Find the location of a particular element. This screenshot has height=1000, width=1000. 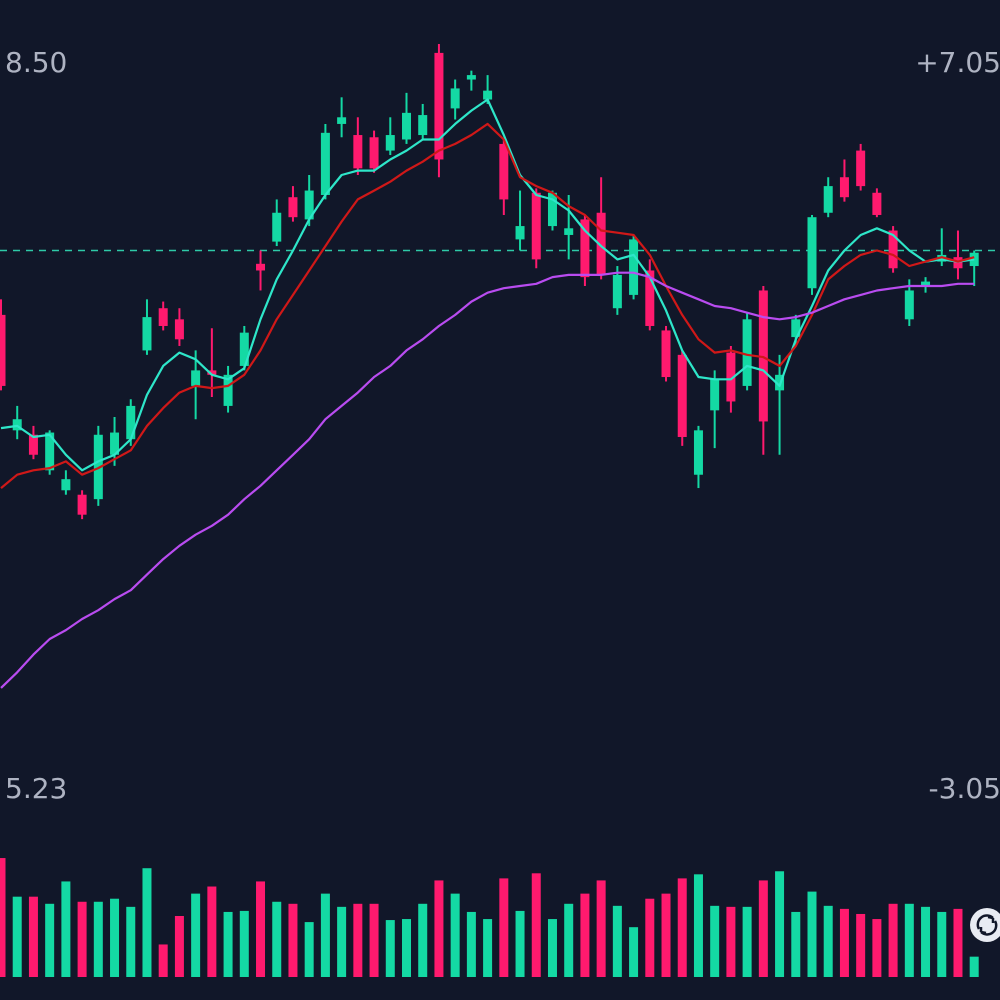

y2-tick-label: -3.05 is located at coordinates (964, 788).